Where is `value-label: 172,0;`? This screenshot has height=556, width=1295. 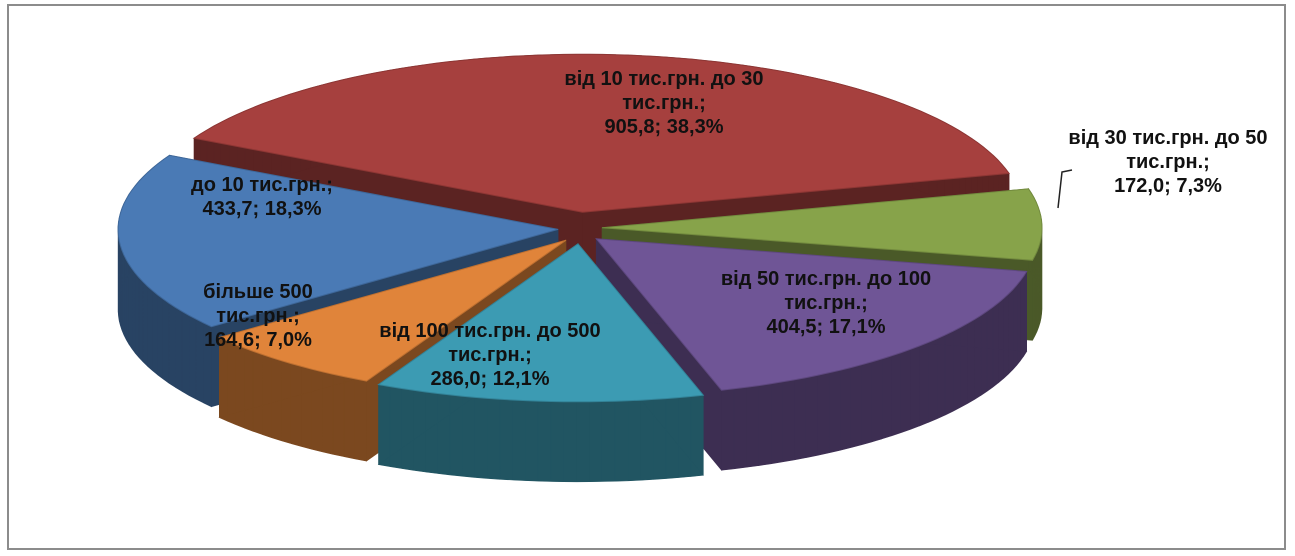 value-label: 172,0; is located at coordinates (1142, 186).